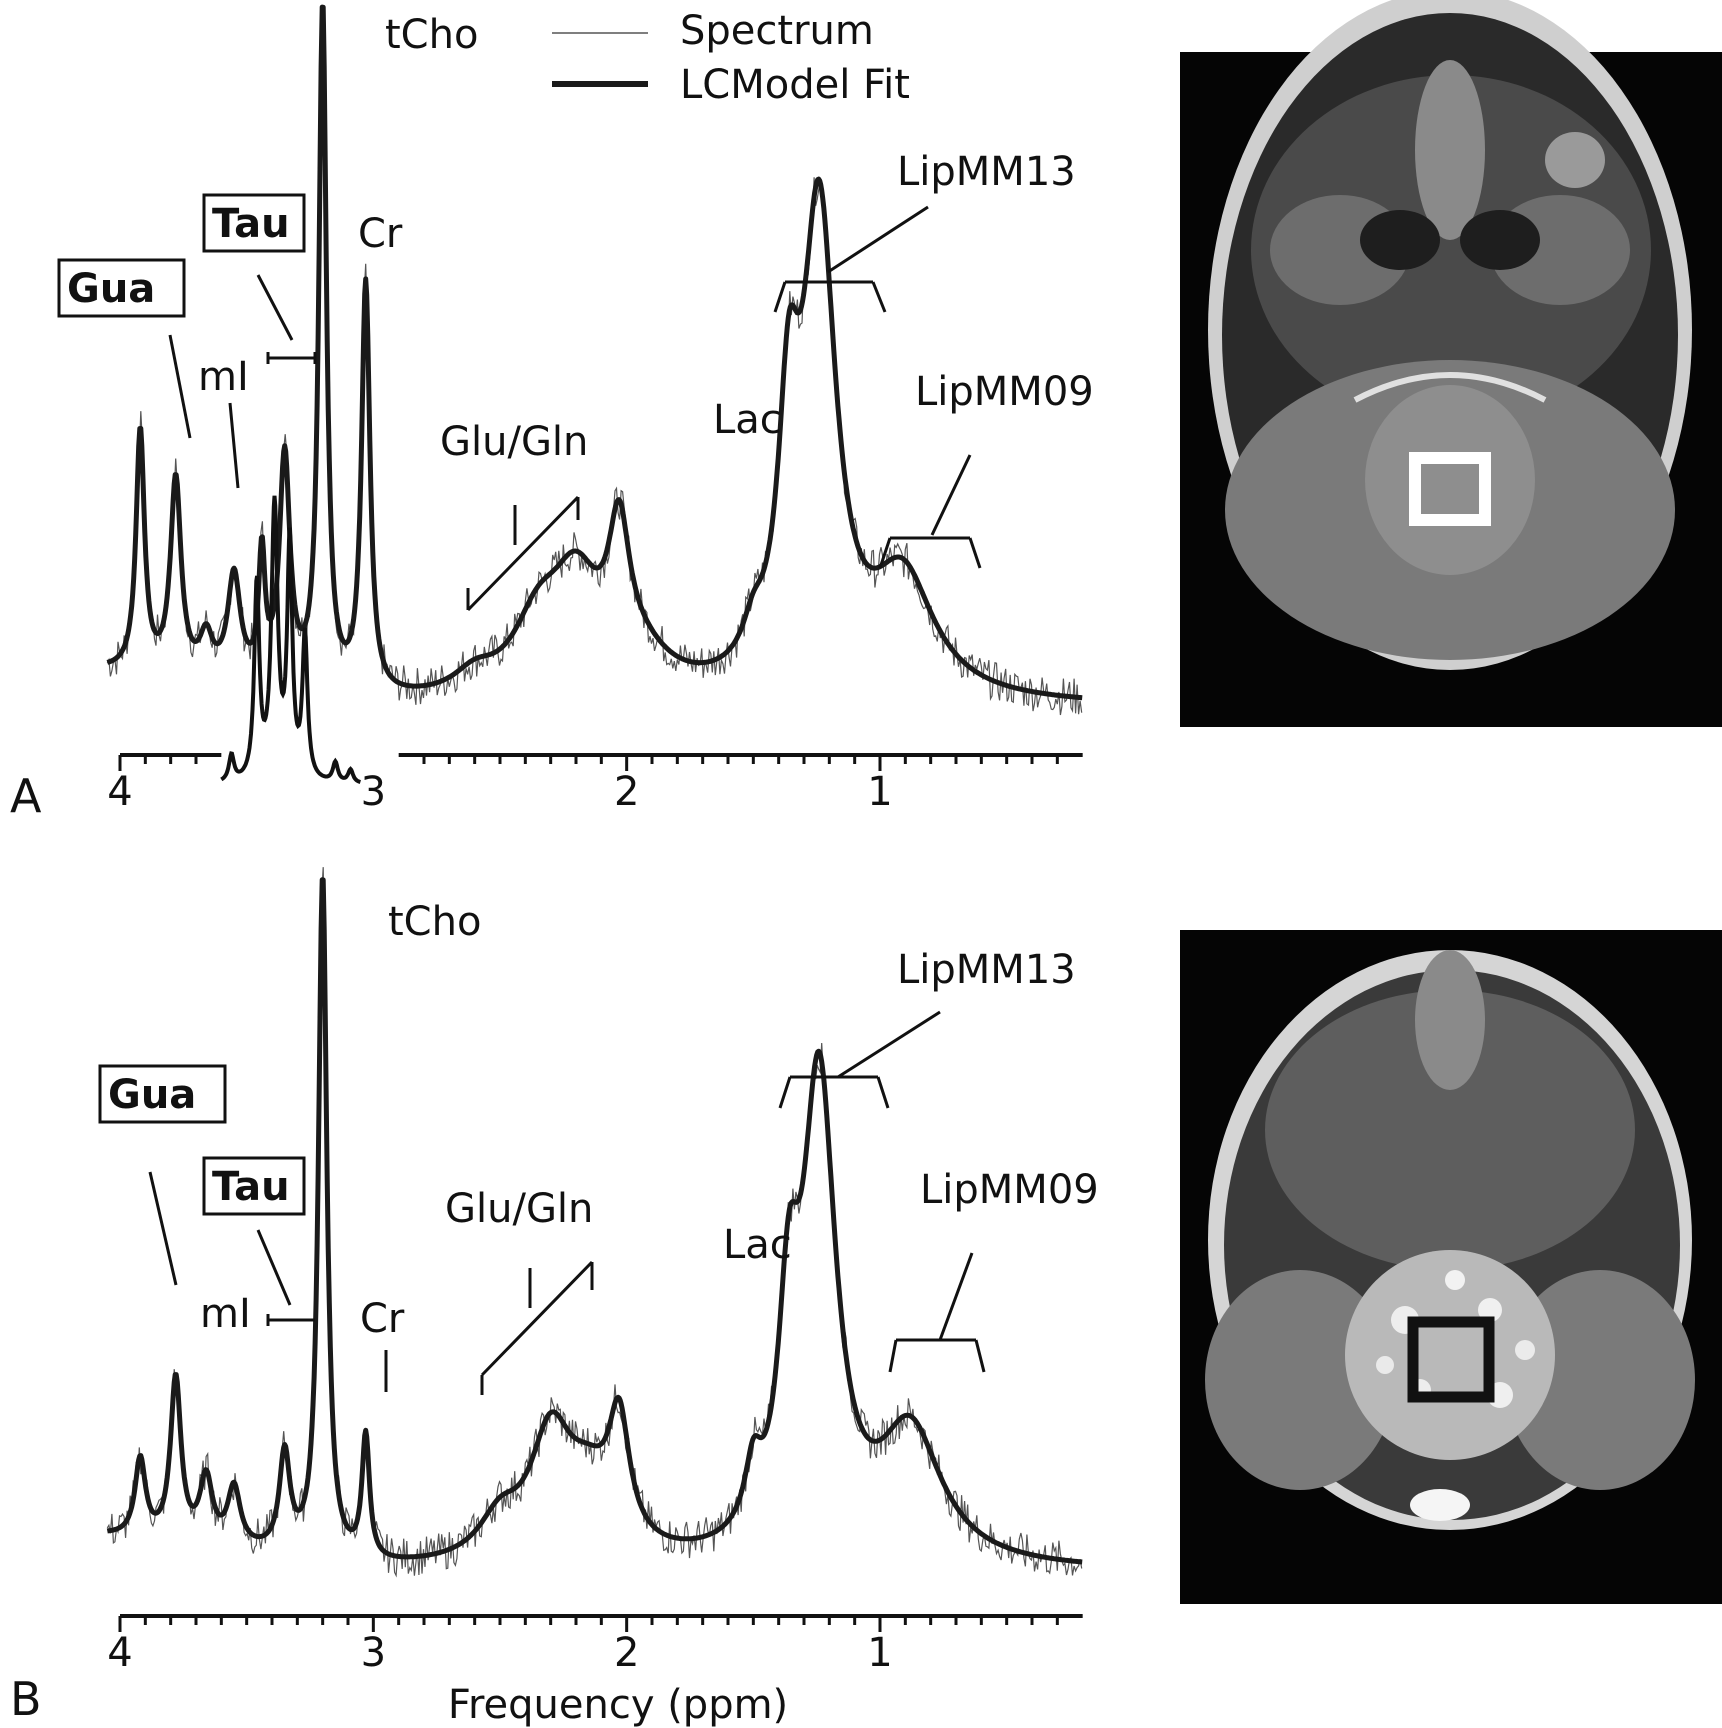 Image resolution: width=1722 pixels, height=1728 pixels. Describe the element at coordinates (1451, 363) in the screenshot. I see `mri-image-a` at that location.